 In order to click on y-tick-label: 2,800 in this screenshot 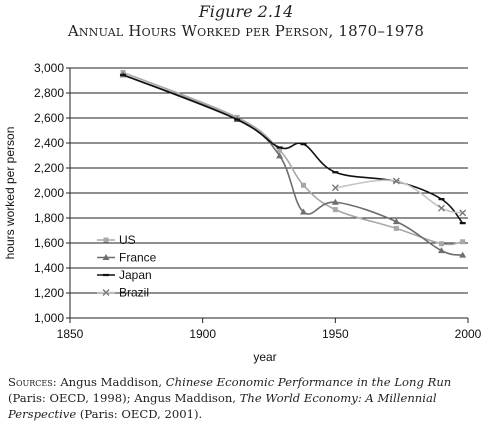, I will do `click(49, 93)`.